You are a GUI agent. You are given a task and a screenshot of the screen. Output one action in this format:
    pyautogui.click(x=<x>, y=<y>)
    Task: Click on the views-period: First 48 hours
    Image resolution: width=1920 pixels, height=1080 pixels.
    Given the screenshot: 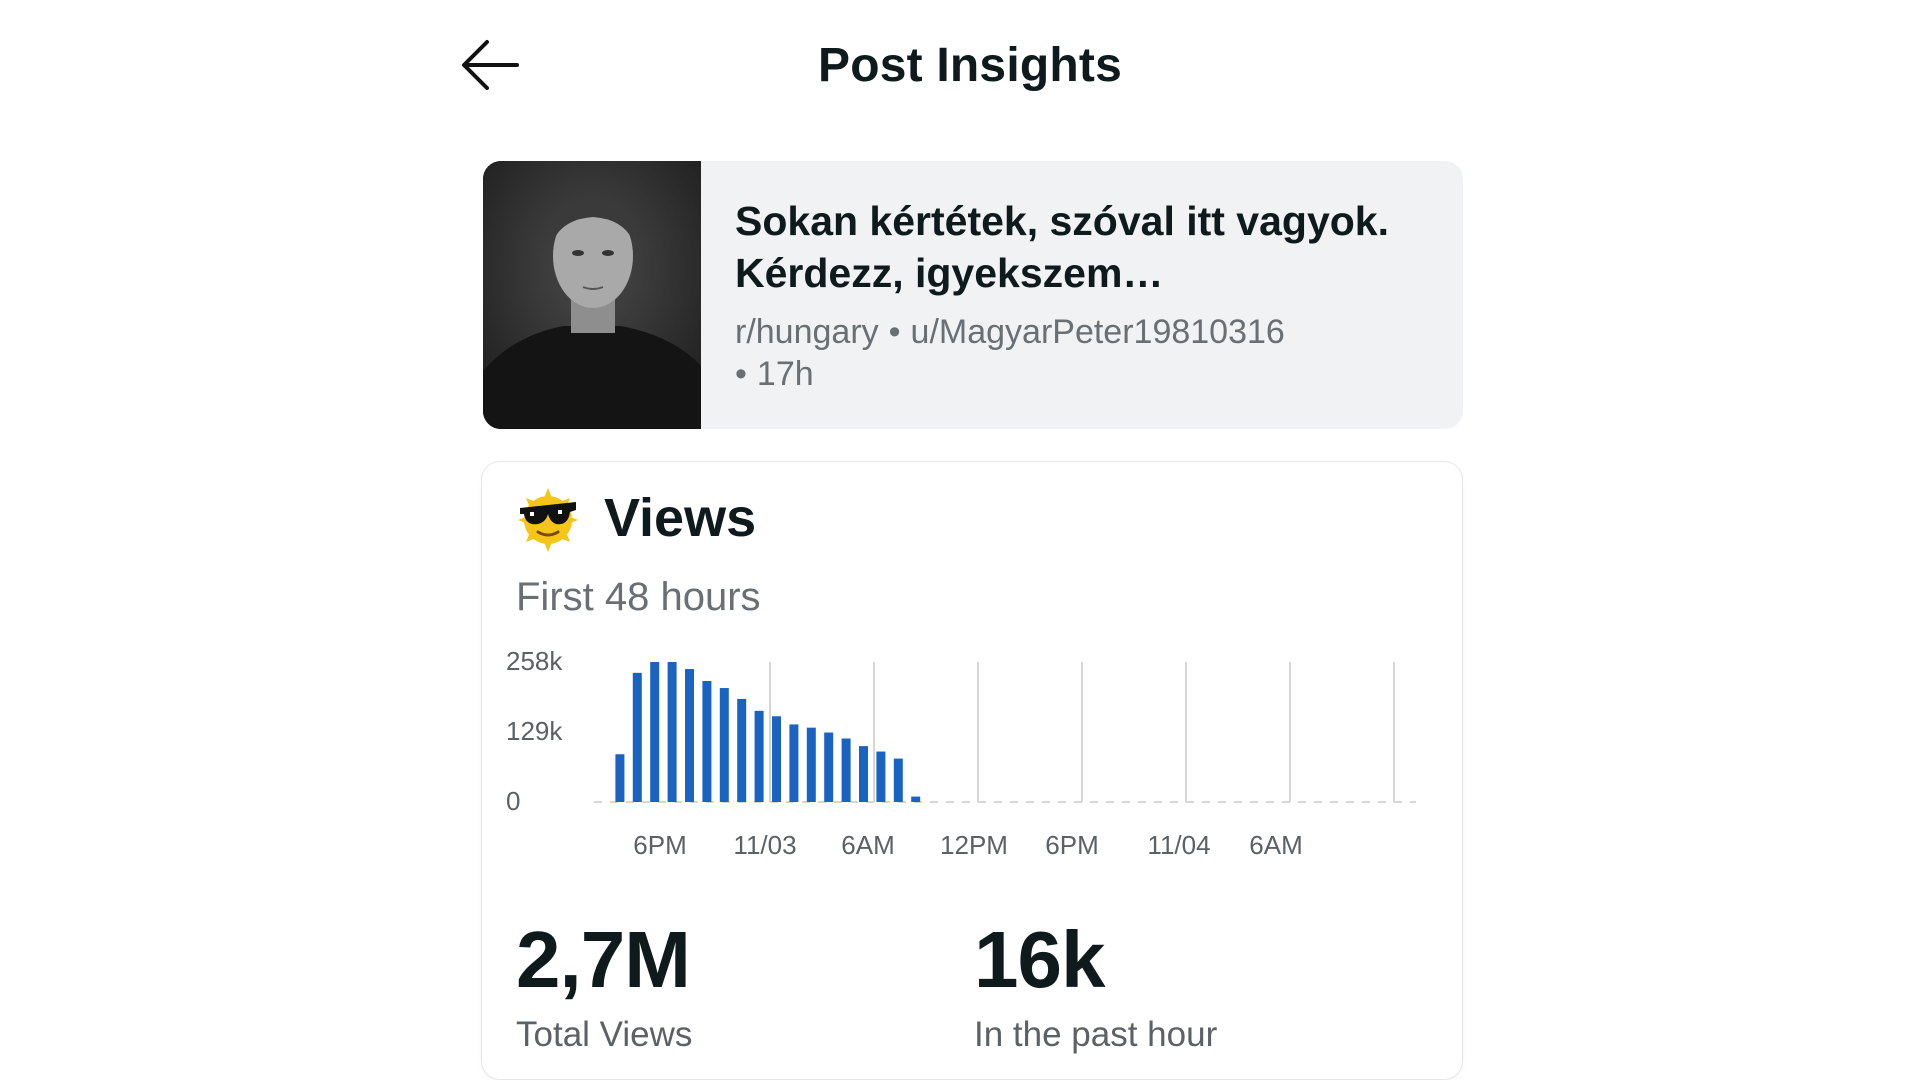 What is the action you would take?
    pyautogui.click(x=638, y=597)
    